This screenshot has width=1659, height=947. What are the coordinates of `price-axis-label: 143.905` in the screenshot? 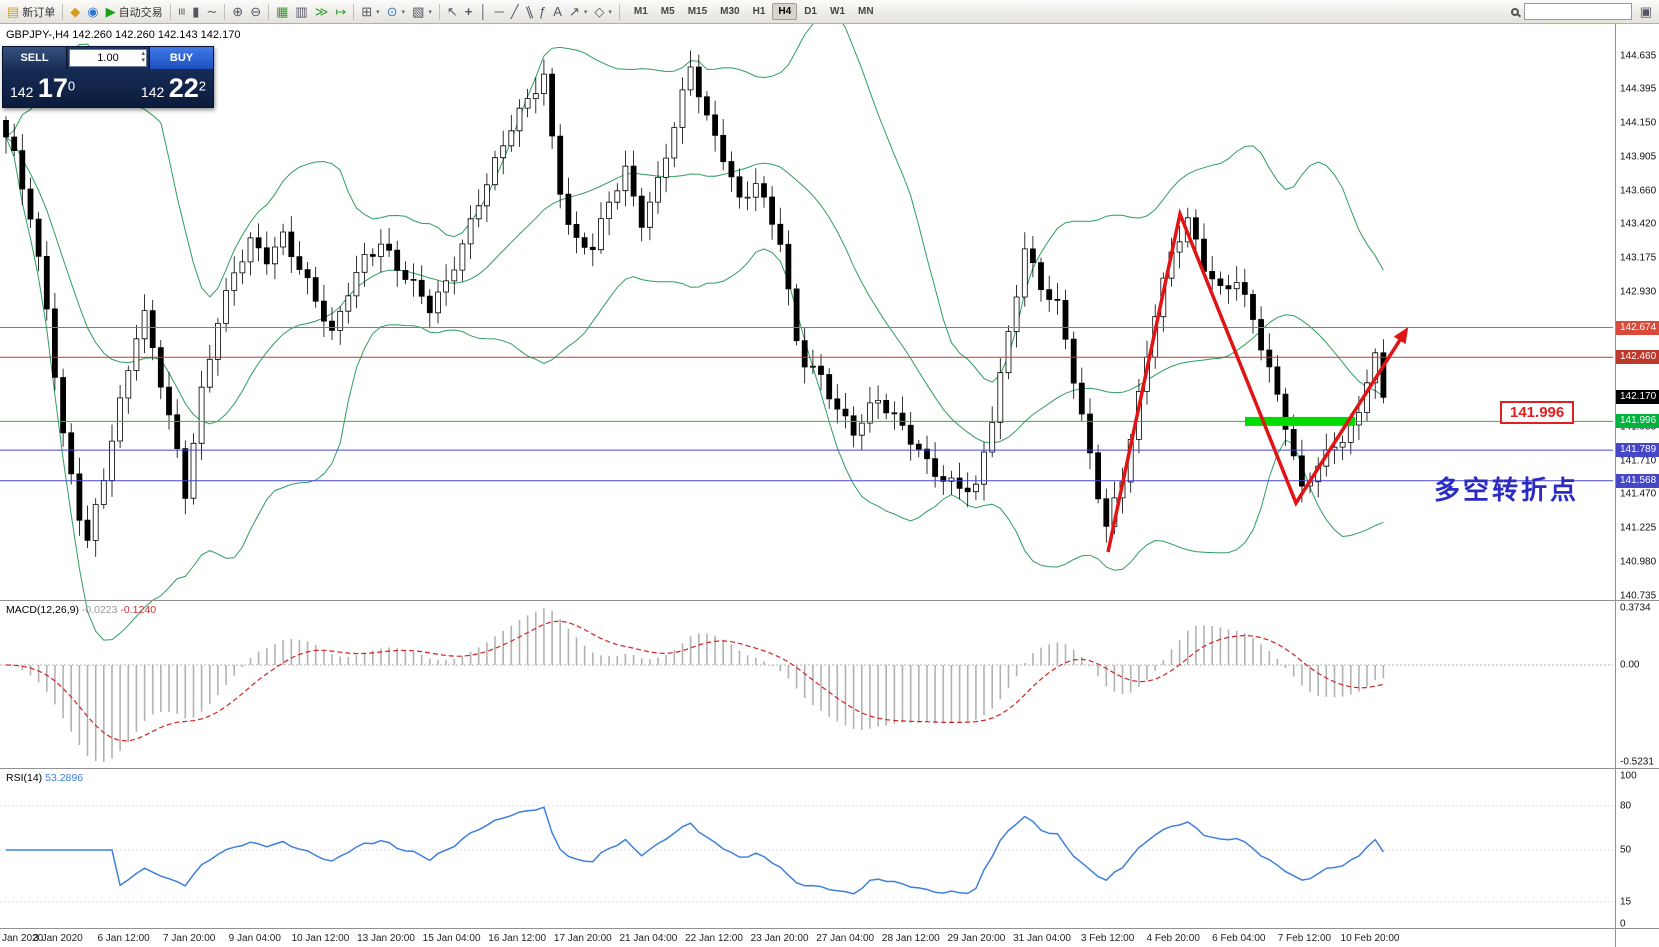 It's located at (1638, 157).